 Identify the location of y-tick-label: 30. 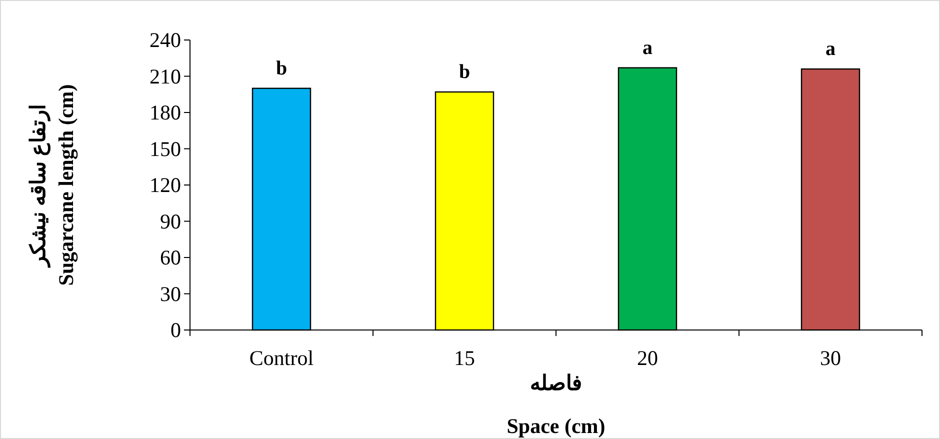
(170, 294).